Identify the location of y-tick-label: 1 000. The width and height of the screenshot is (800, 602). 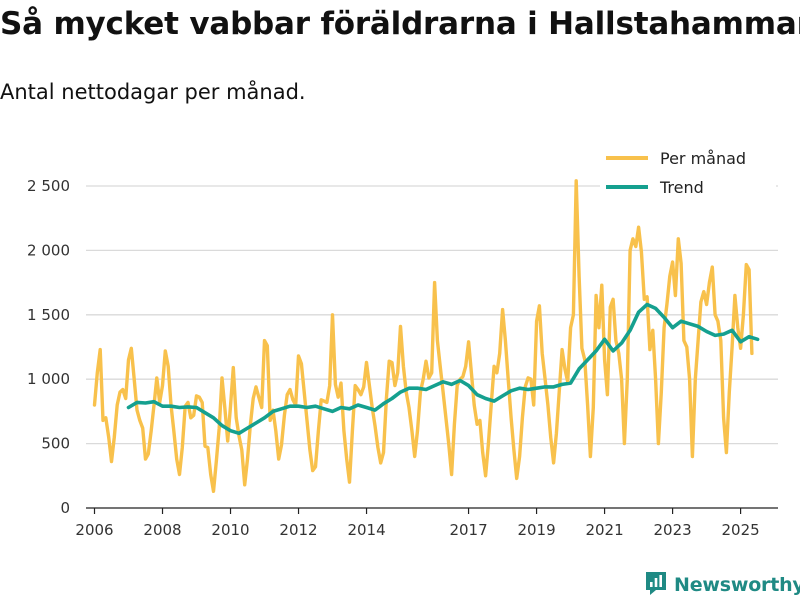
(48, 379).